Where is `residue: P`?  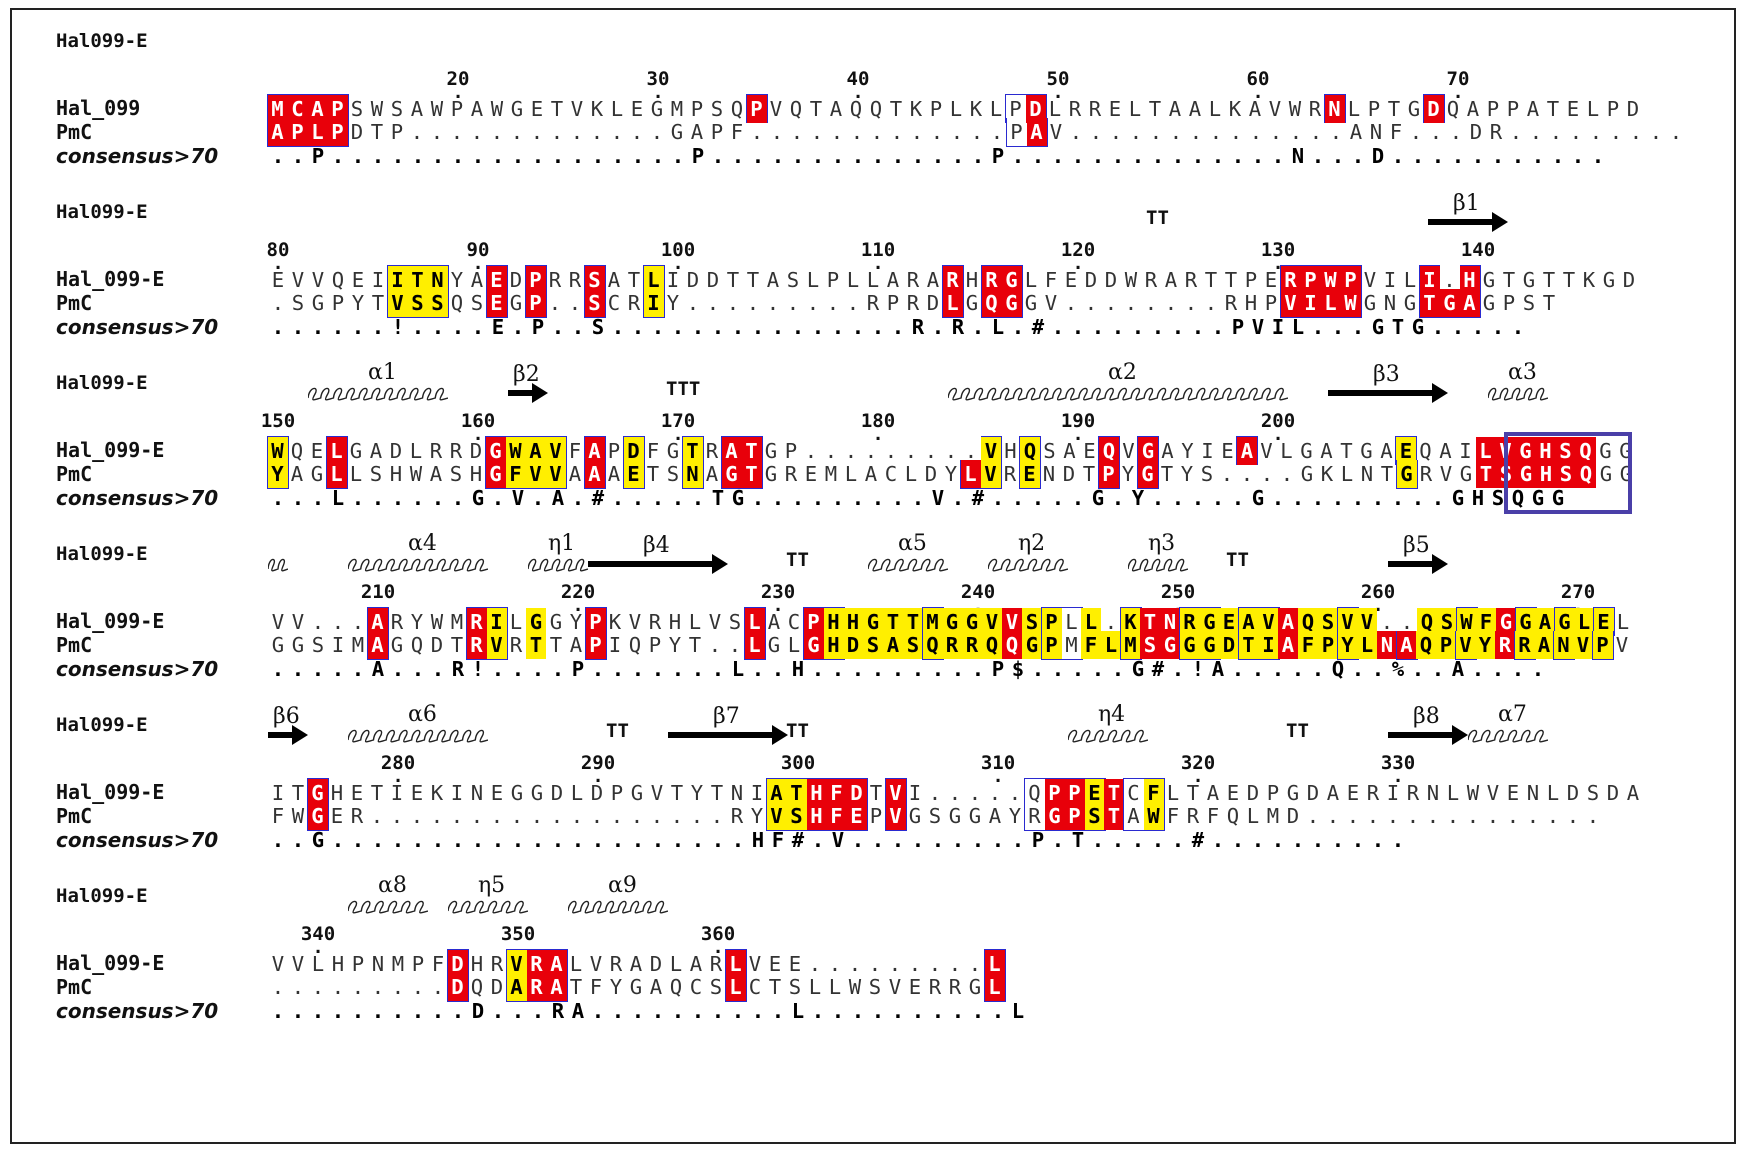
residue: P is located at coordinates (655, 645).